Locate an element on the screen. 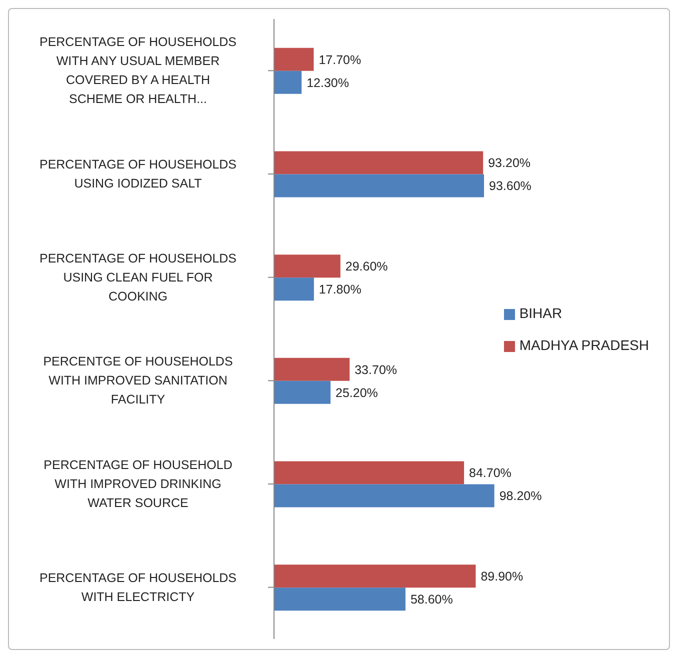  data-label: 29.60% is located at coordinates (366, 267).